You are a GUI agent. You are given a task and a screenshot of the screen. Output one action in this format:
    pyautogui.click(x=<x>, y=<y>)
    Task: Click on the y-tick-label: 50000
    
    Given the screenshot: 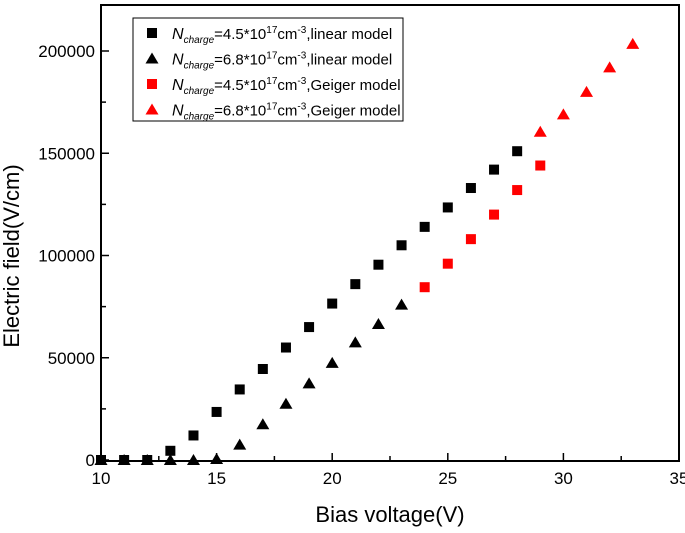 What is the action you would take?
    pyautogui.click(x=71, y=358)
    